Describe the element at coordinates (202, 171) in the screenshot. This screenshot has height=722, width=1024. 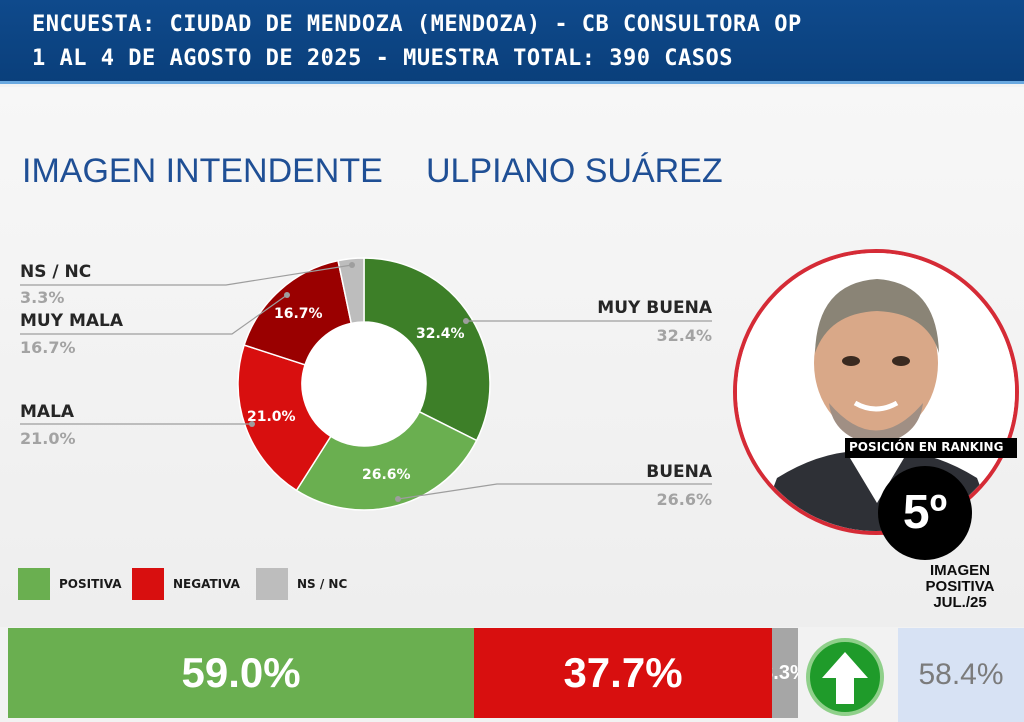
I see `section-title-left: IMAGEN INTENDENTE` at that location.